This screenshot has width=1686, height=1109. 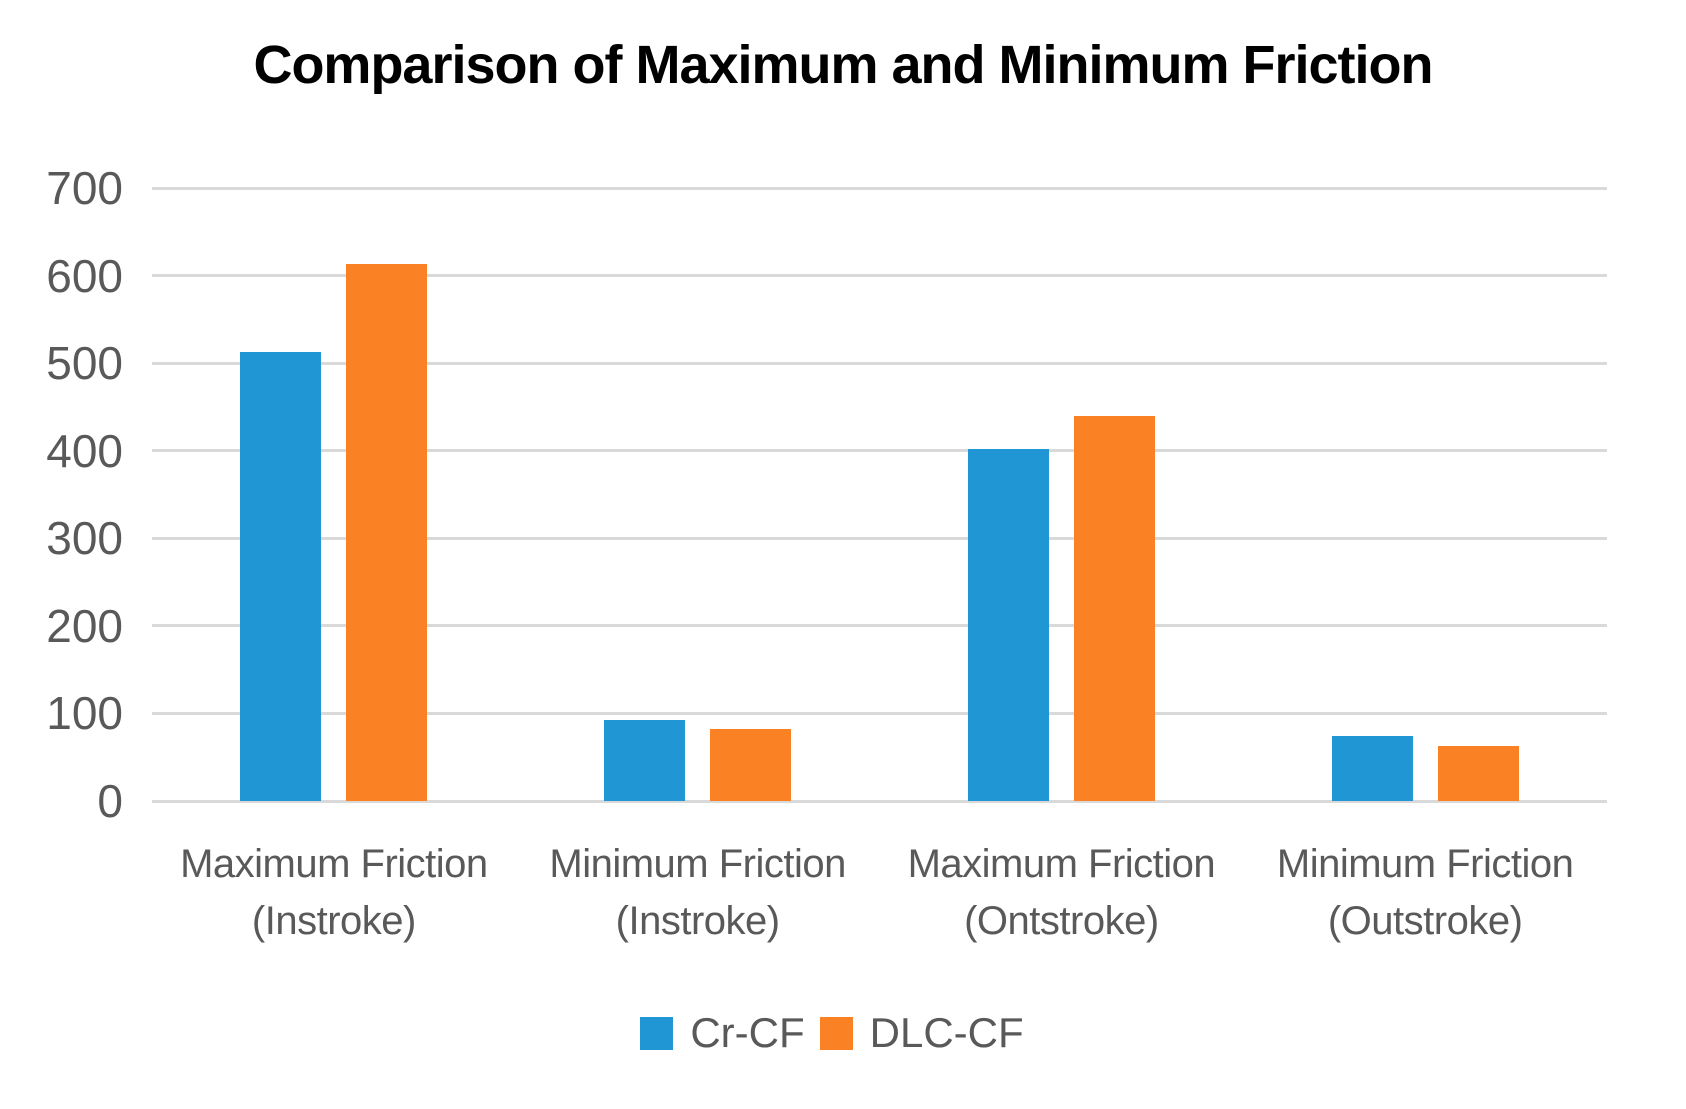 What do you see at coordinates (84, 625) in the screenshot?
I see `y-tick-label-200: 200` at bounding box center [84, 625].